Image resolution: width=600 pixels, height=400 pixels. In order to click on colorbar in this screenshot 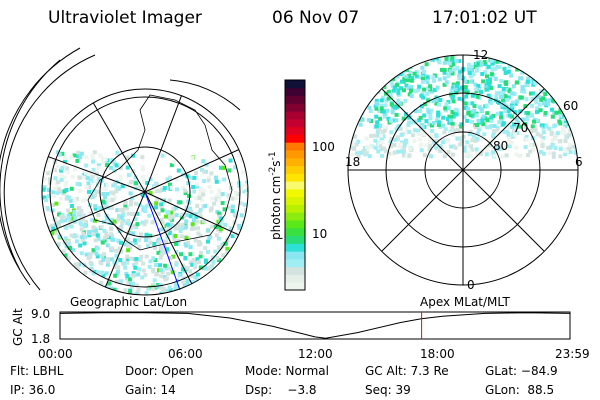, I will do `click(295, 185)`.